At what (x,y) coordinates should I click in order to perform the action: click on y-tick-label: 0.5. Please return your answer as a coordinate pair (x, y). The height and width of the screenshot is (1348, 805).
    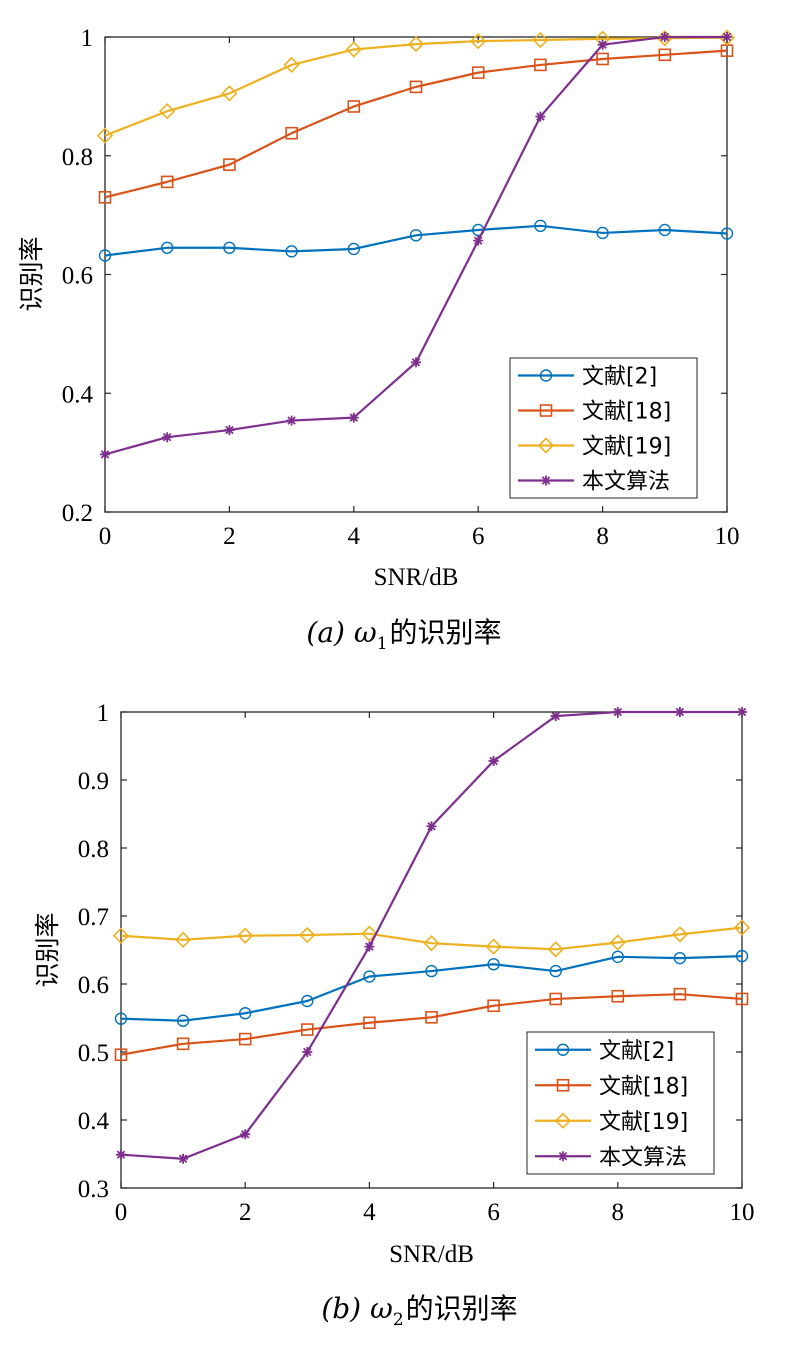
    Looking at the image, I should click on (93, 1053).